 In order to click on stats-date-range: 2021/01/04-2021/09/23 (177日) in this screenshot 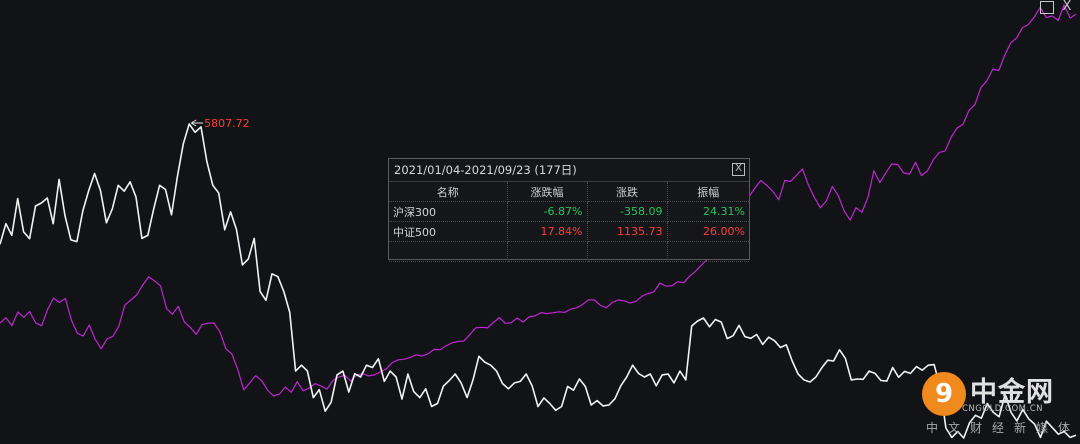, I will do `click(485, 170)`.